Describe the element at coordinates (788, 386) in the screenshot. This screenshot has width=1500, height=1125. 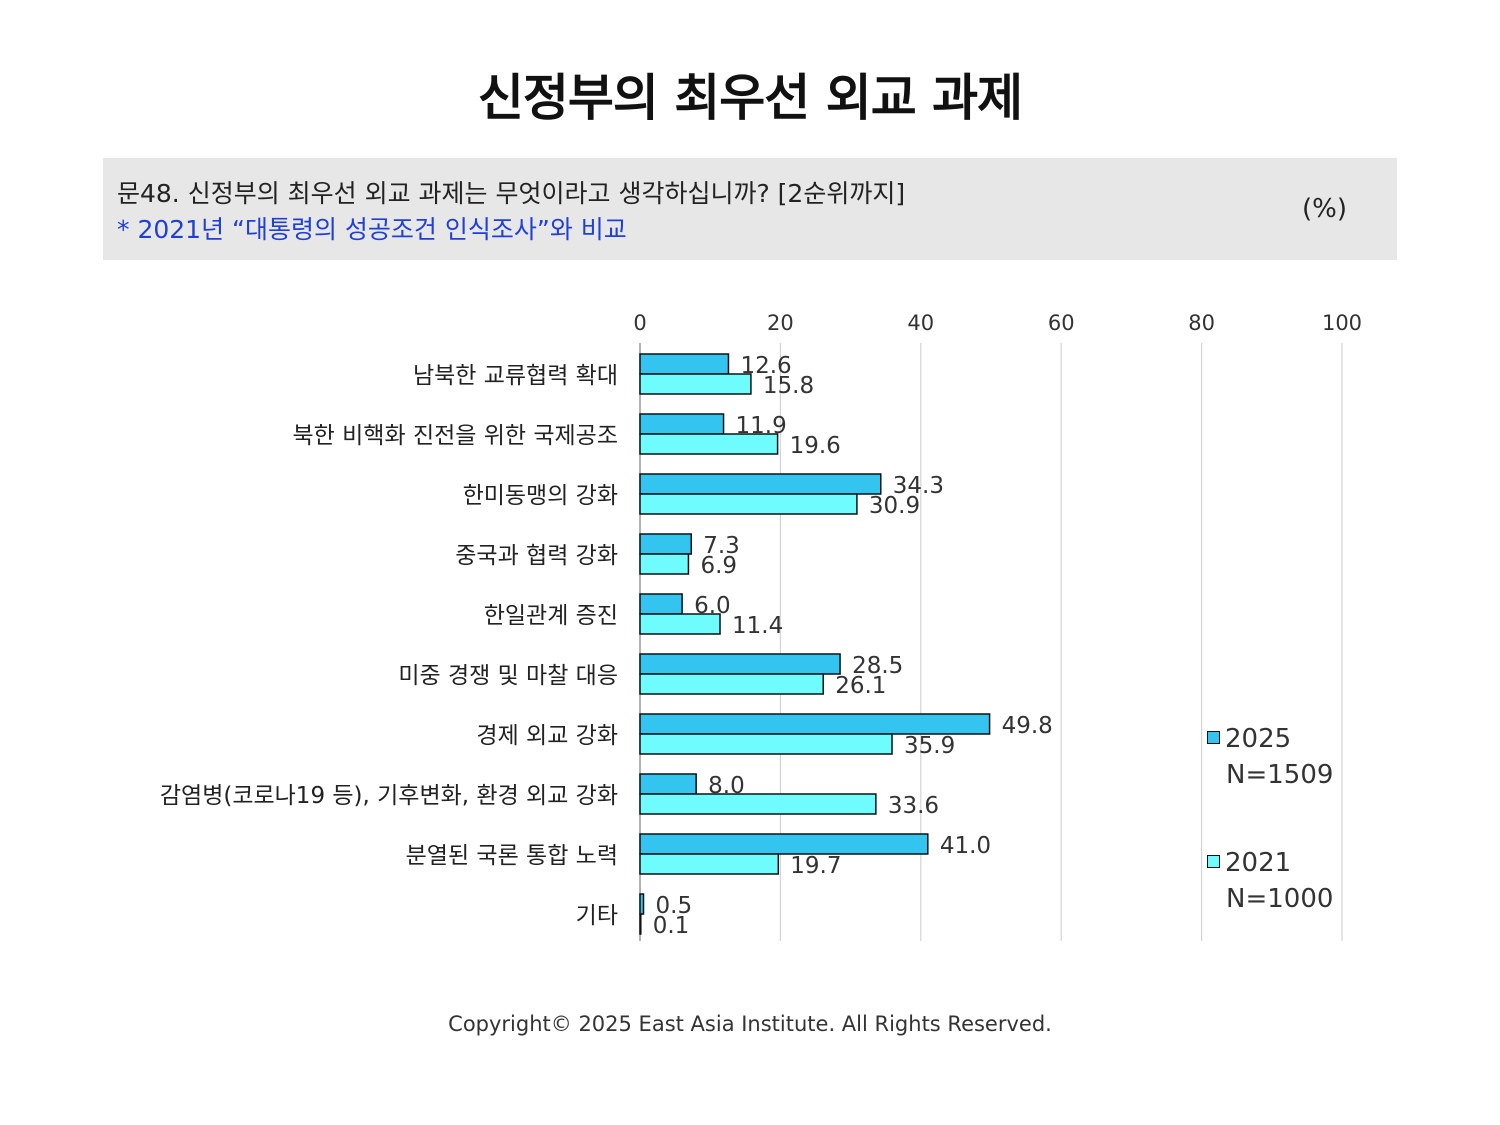
I see `data-label-2021: 15.8` at that location.